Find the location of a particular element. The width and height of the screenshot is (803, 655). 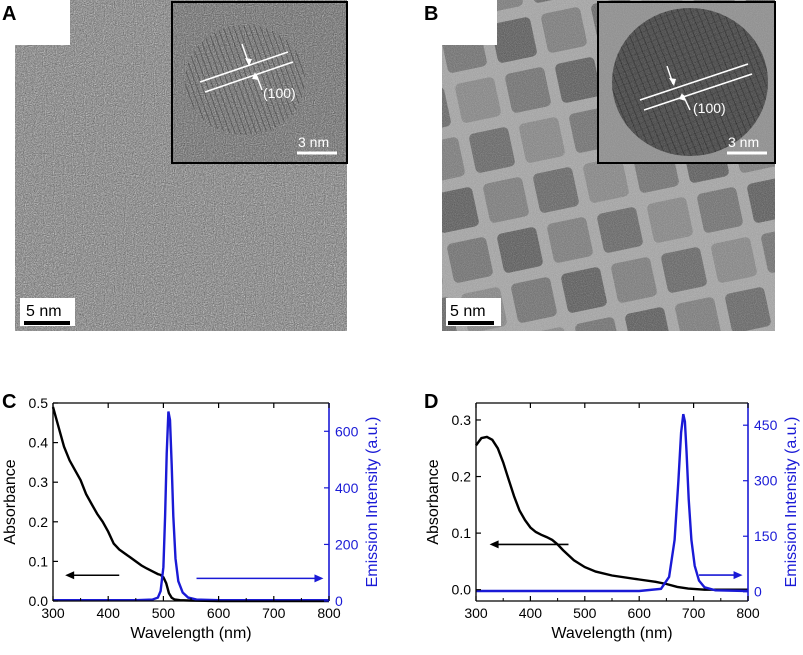

lattice-plane-label-a: (100) is located at coordinates (279, 93).